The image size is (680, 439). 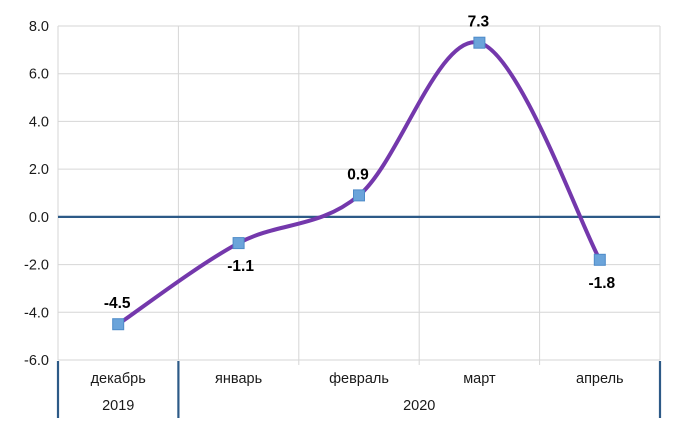 I want to click on data-label: 7.3, so click(x=479, y=22).